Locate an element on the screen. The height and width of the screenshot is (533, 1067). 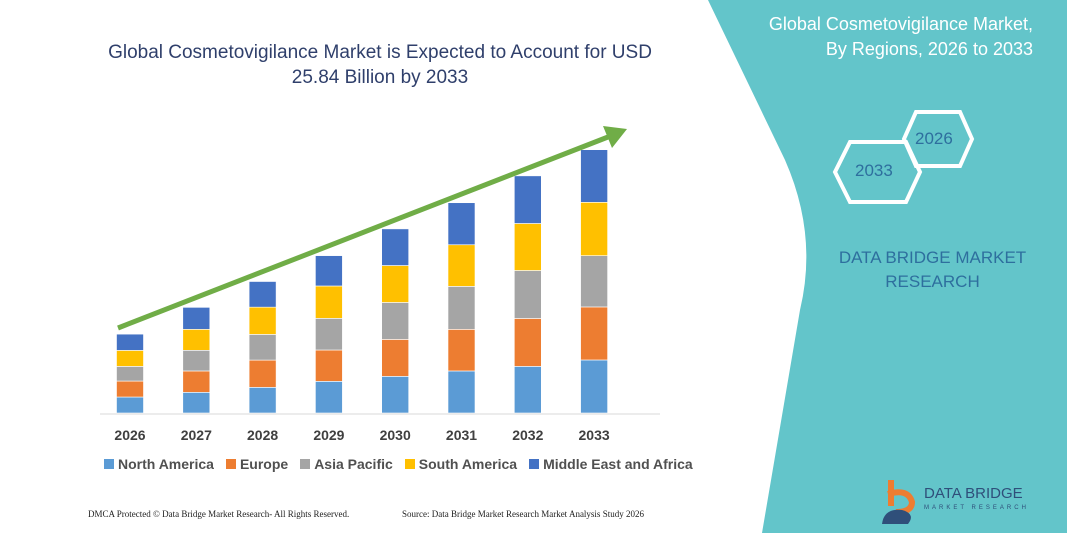
bar-segment-2028-north-america is located at coordinates (262, 400).